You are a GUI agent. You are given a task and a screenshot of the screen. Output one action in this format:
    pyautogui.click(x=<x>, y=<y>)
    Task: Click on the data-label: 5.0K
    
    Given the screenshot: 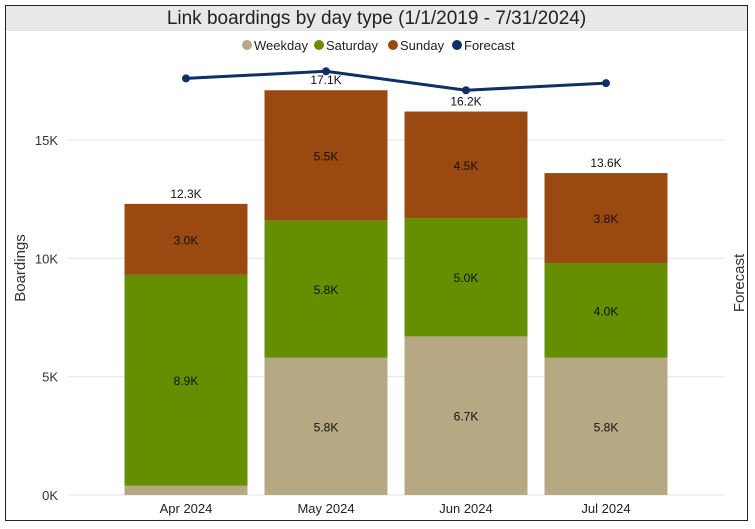 What is the action you would take?
    pyautogui.click(x=466, y=278)
    